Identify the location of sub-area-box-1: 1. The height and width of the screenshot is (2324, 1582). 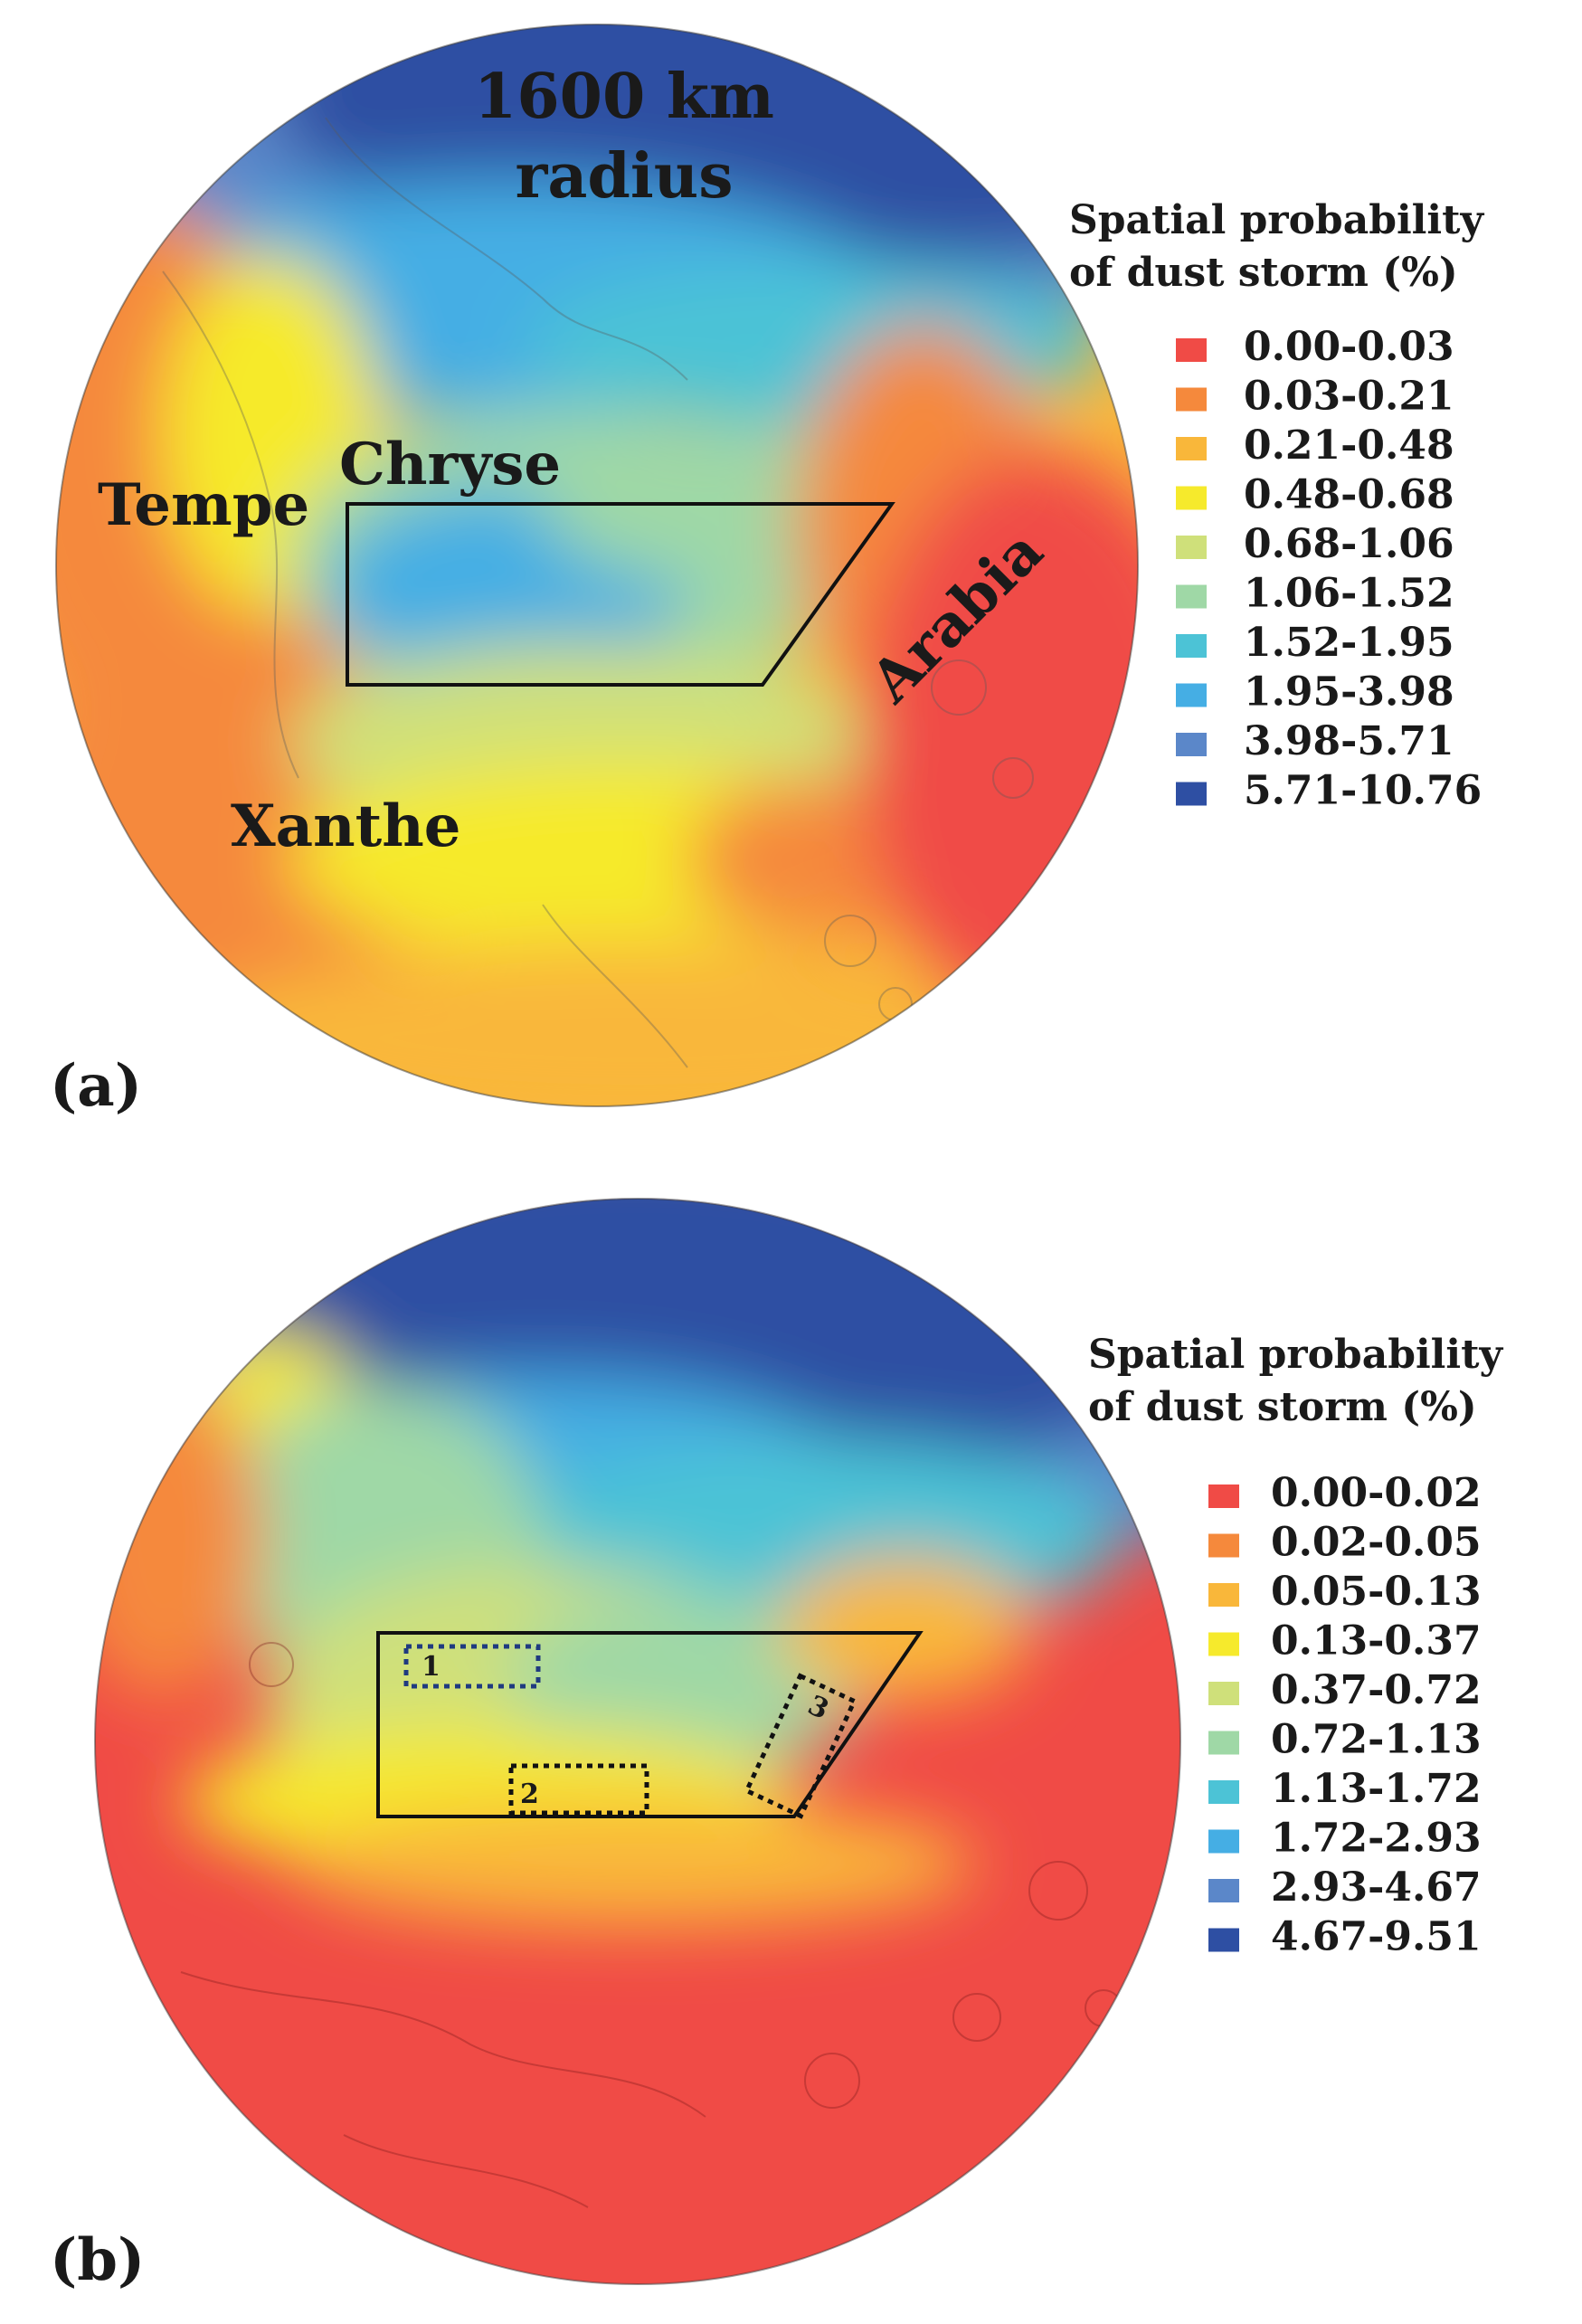
(472, 1666).